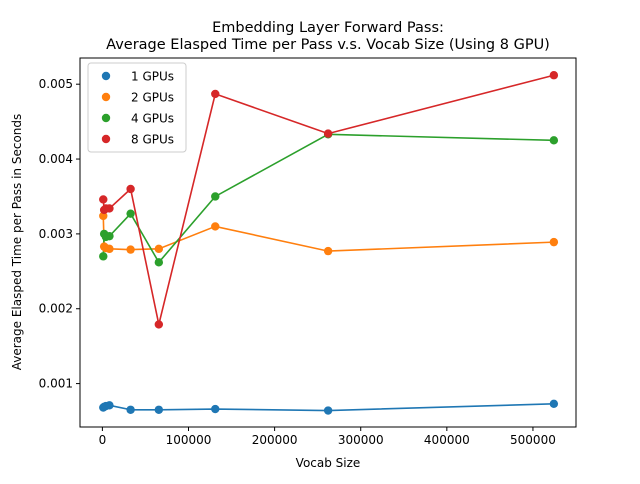  I want to click on y-tick-label: 0.004, so click(56, 159).